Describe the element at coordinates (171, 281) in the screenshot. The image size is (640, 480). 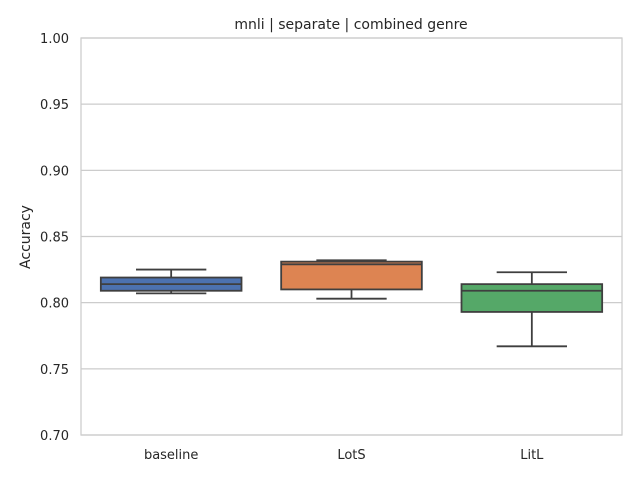
I see `box-baseline` at that location.